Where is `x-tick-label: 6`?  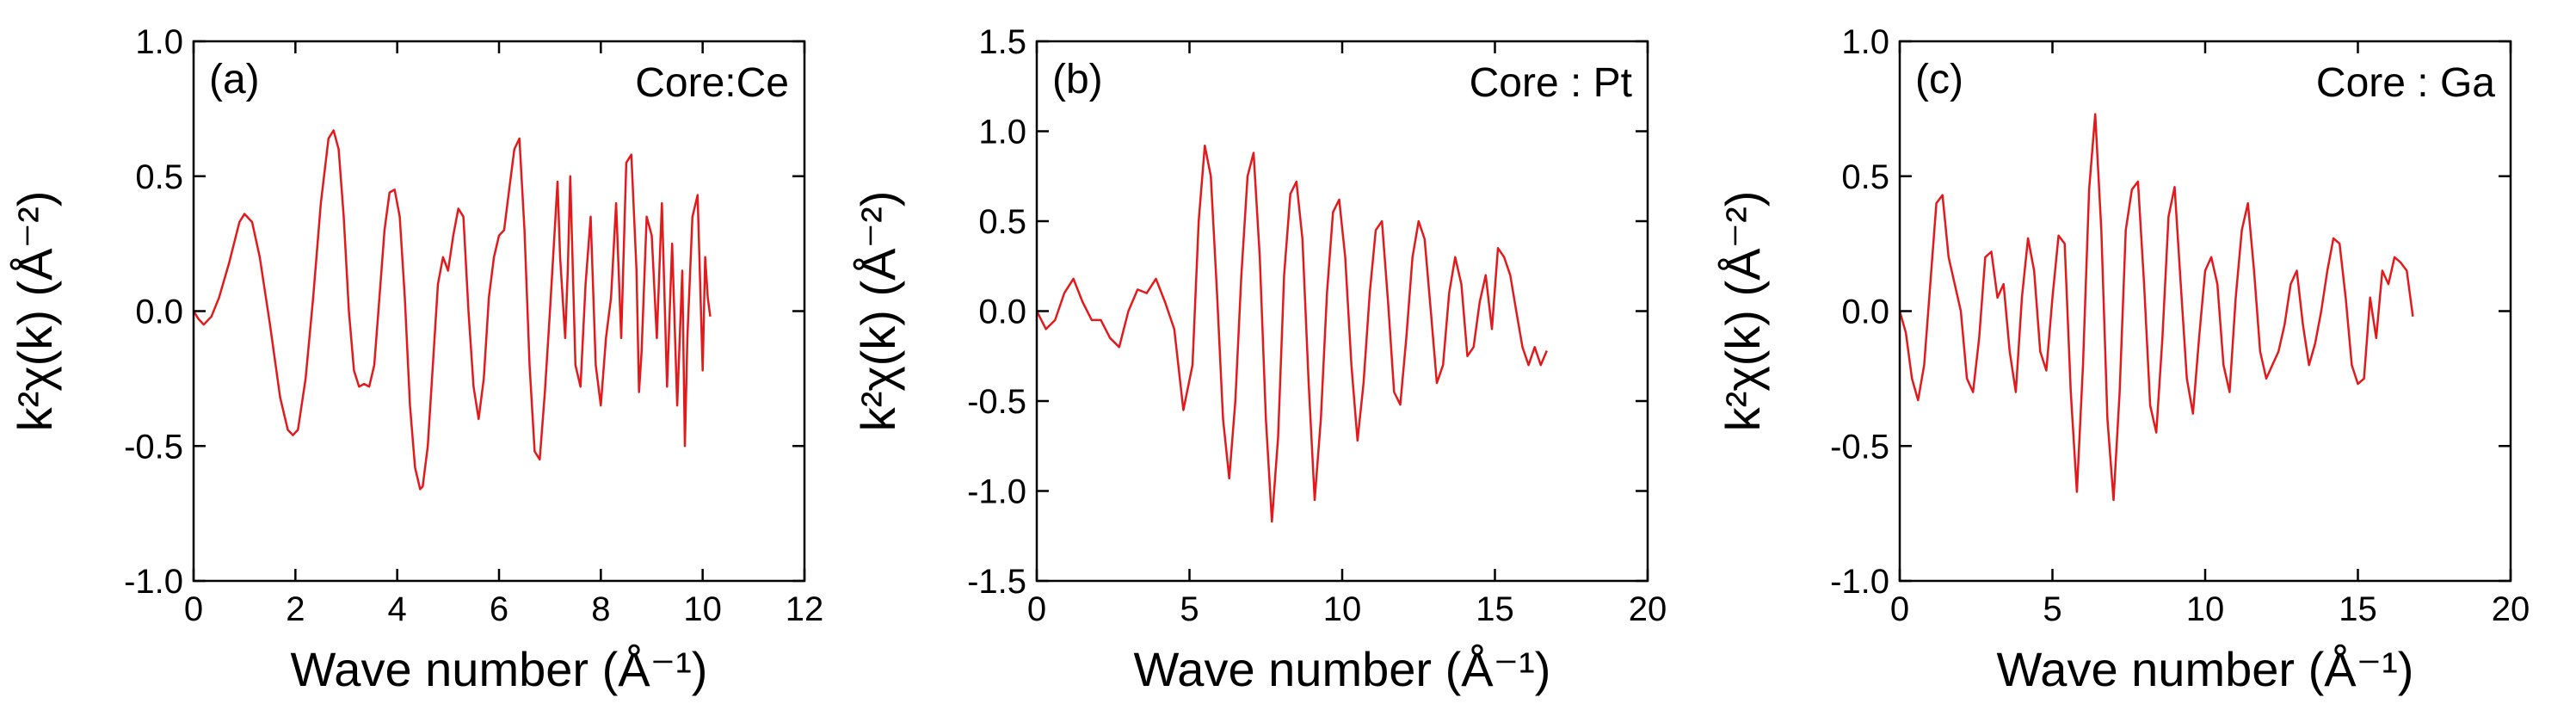
x-tick-label: 6 is located at coordinates (499, 609).